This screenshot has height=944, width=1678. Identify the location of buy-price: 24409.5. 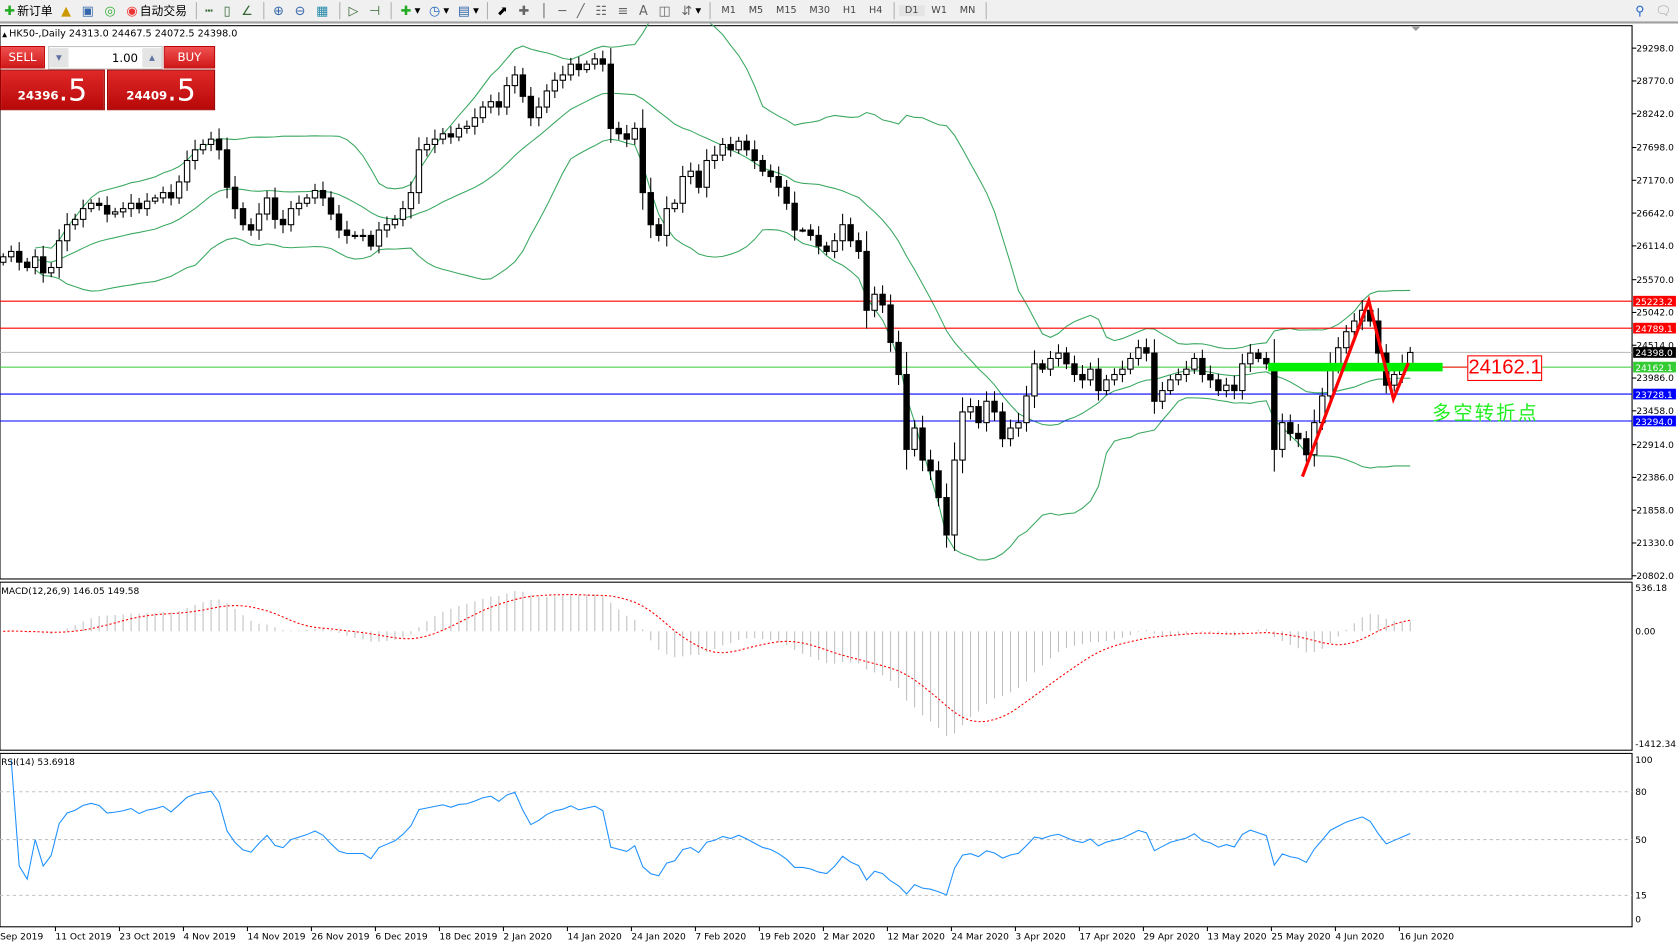
(161, 90).